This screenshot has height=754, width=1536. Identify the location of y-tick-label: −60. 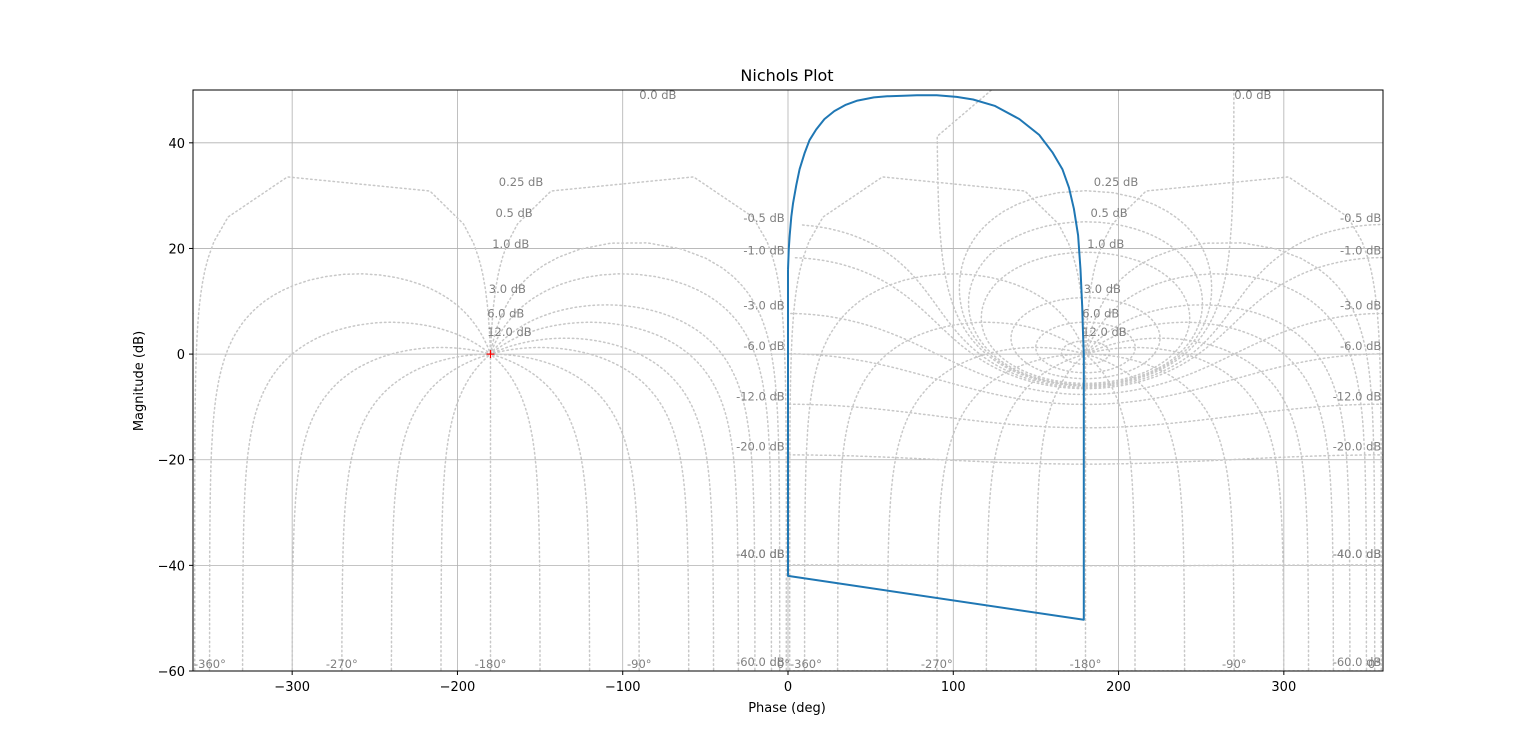
(171, 672).